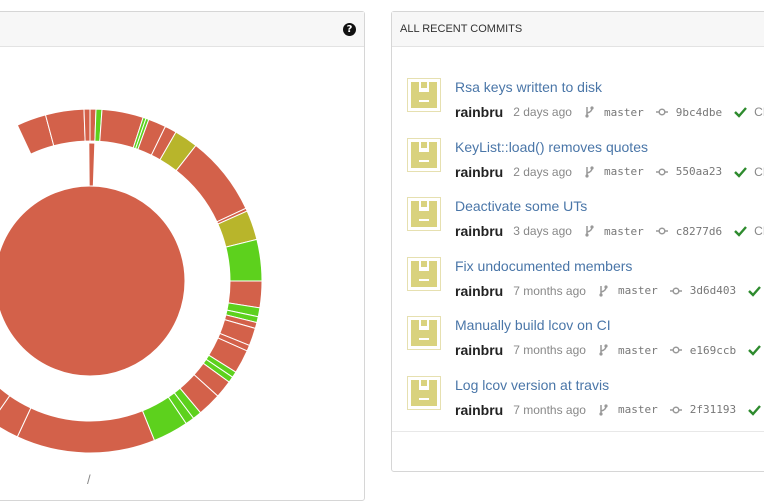 The width and height of the screenshot is (764, 501). Describe the element at coordinates (92, 164) in the screenshot. I see `sunburst-ring-1-segment` at that location.